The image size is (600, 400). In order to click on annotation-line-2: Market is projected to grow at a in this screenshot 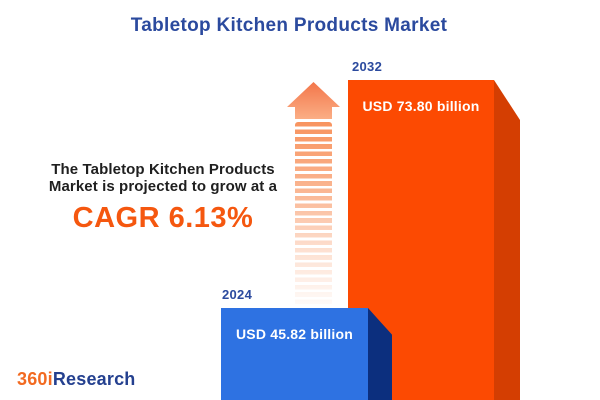, I will do `click(163, 186)`.